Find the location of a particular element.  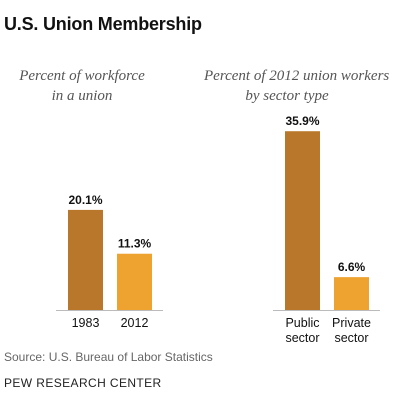

left-chart-subtitle: Percent of workforce in a union is located at coordinates (82, 86).